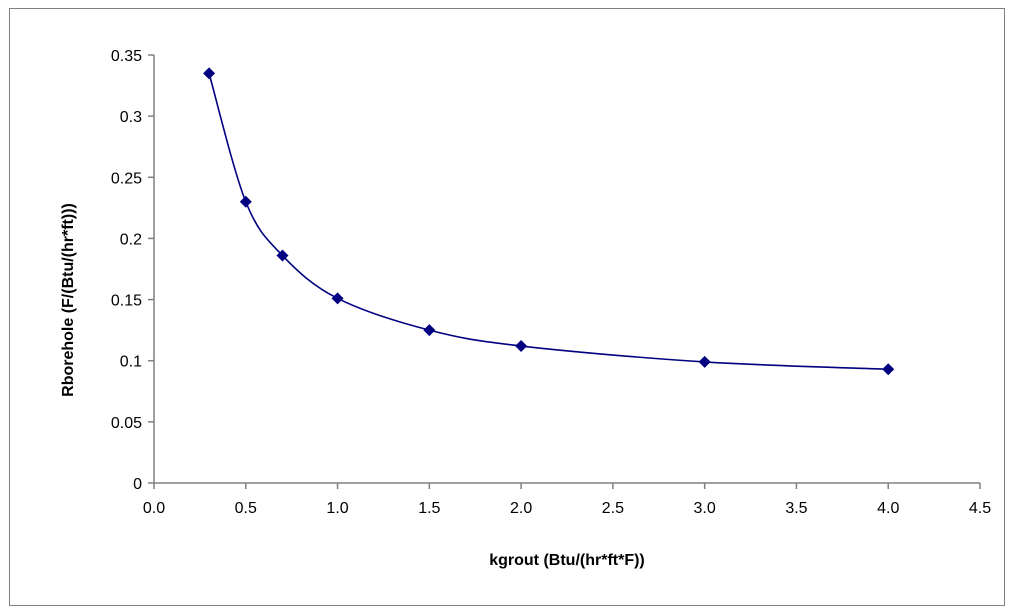  What do you see at coordinates (567, 560) in the screenshot?
I see `x-axis-title: kgrout (Btu/(hr*ft*F))` at bounding box center [567, 560].